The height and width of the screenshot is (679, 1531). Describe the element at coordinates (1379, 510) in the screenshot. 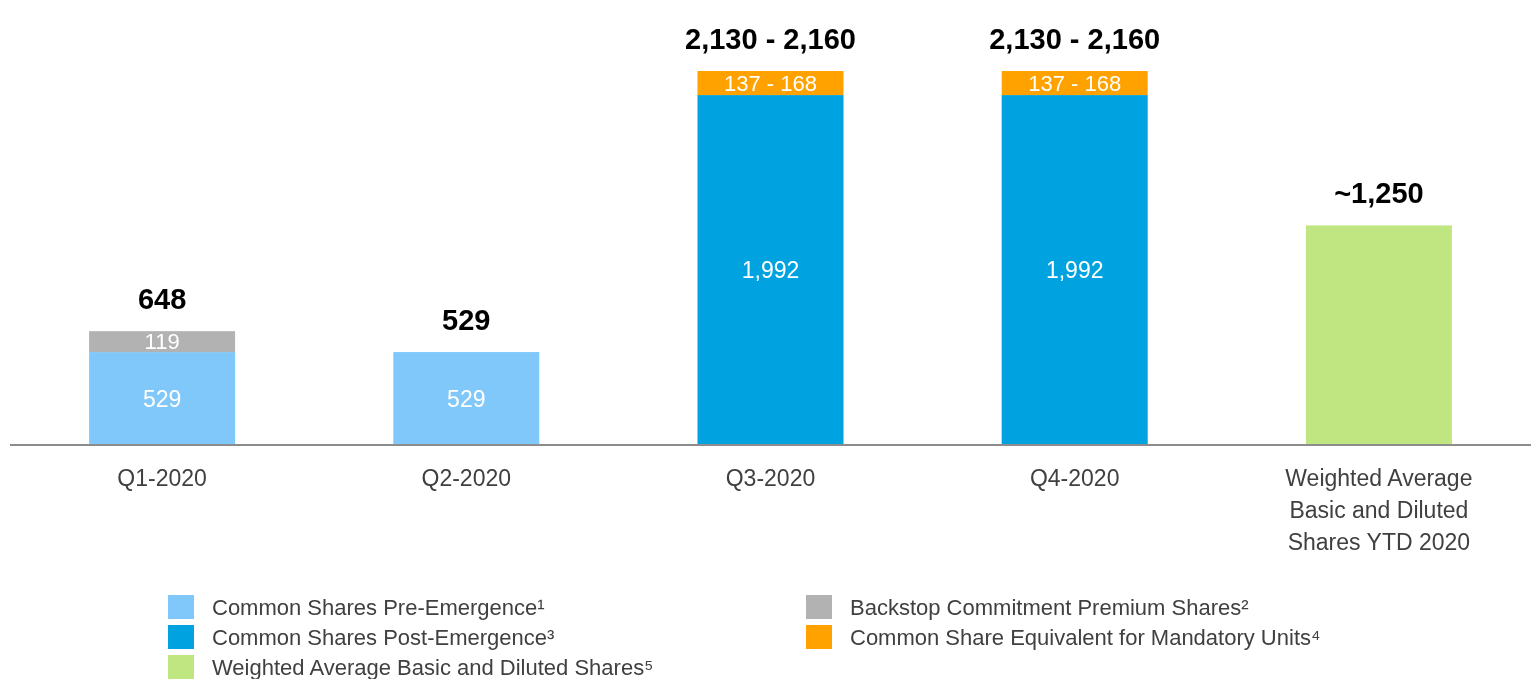

I see `x-tick-label: Weighted Average Basic and Diluted Shares YTD 2020` at that location.